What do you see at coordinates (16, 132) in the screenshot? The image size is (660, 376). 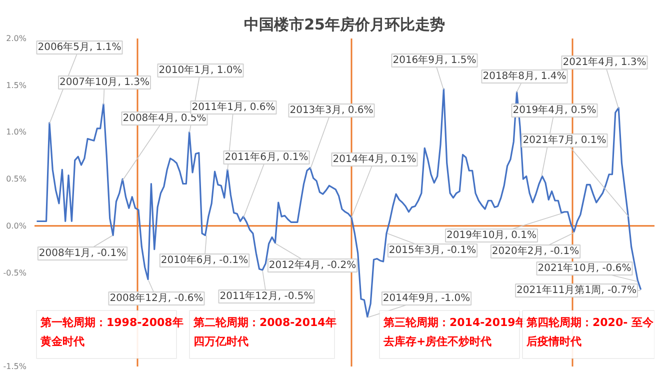 I see `y-tick-label: 1.0%` at bounding box center [16, 132].